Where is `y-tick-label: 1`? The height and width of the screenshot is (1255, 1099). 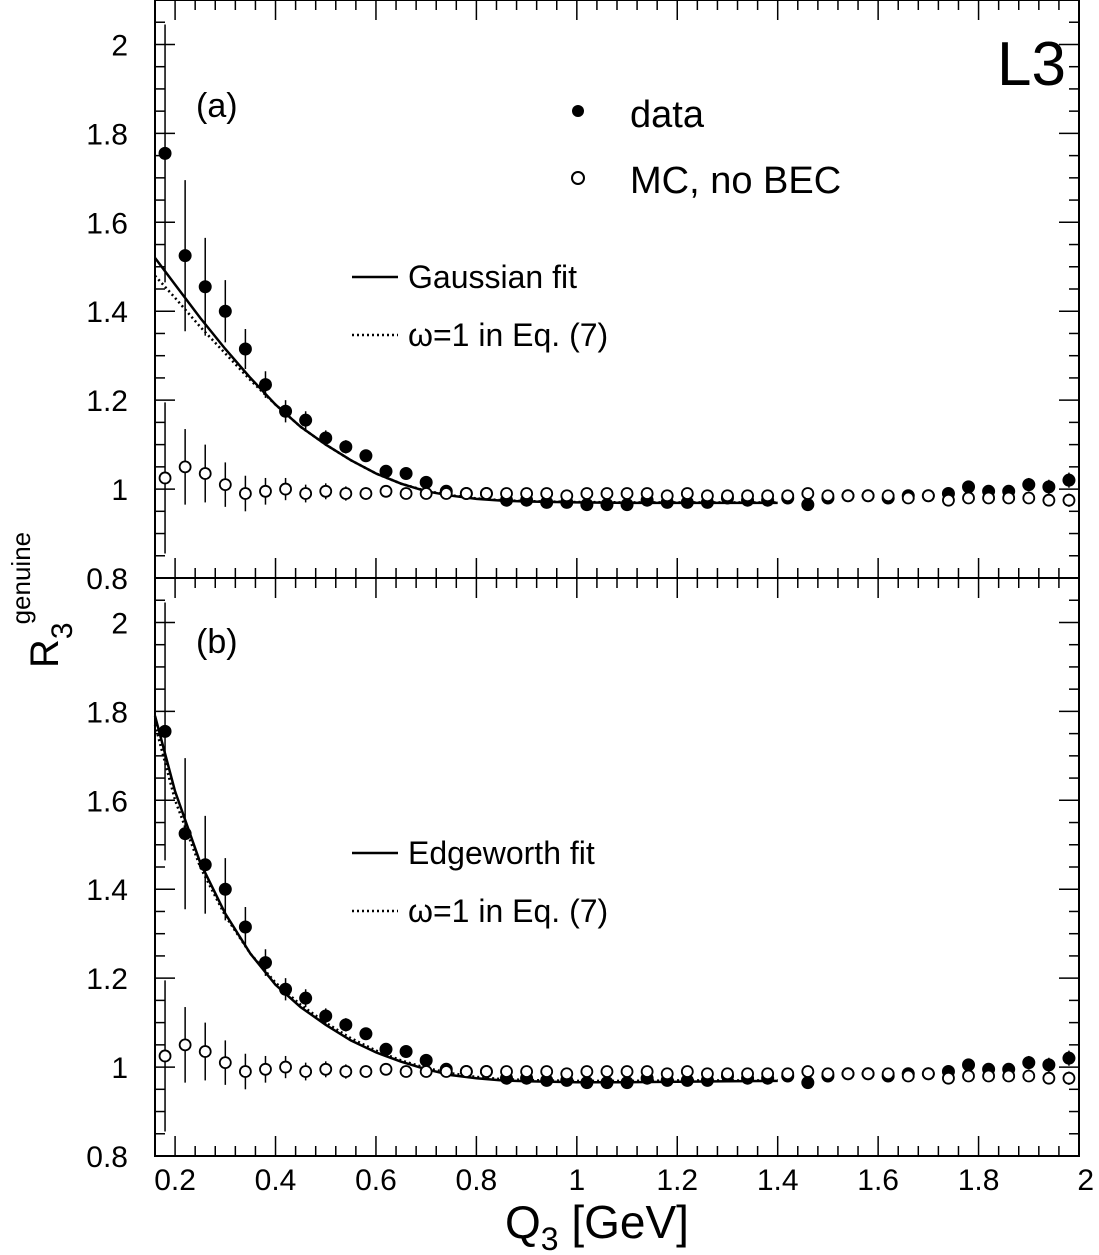
y-tick-label: 1 is located at coordinates (119, 490).